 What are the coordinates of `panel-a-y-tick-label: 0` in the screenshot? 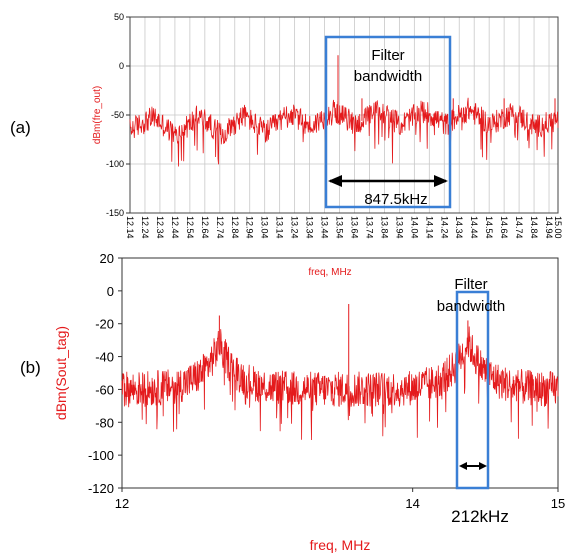 It's located at (121, 66).